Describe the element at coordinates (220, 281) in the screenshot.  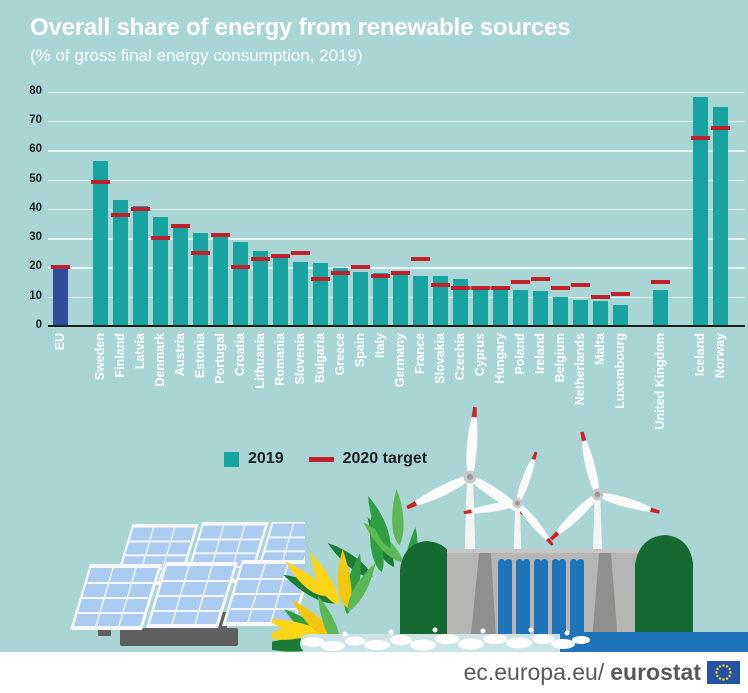
I see `bar-portugal` at that location.